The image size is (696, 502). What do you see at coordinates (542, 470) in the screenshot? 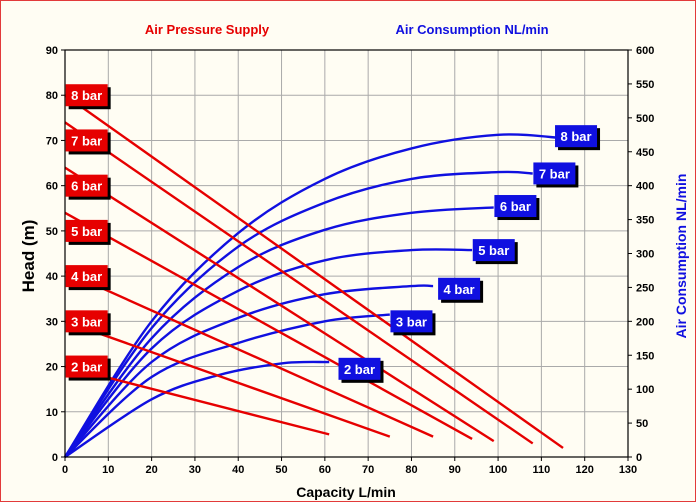
I see `x-tick-label: 110` at bounding box center [542, 470].